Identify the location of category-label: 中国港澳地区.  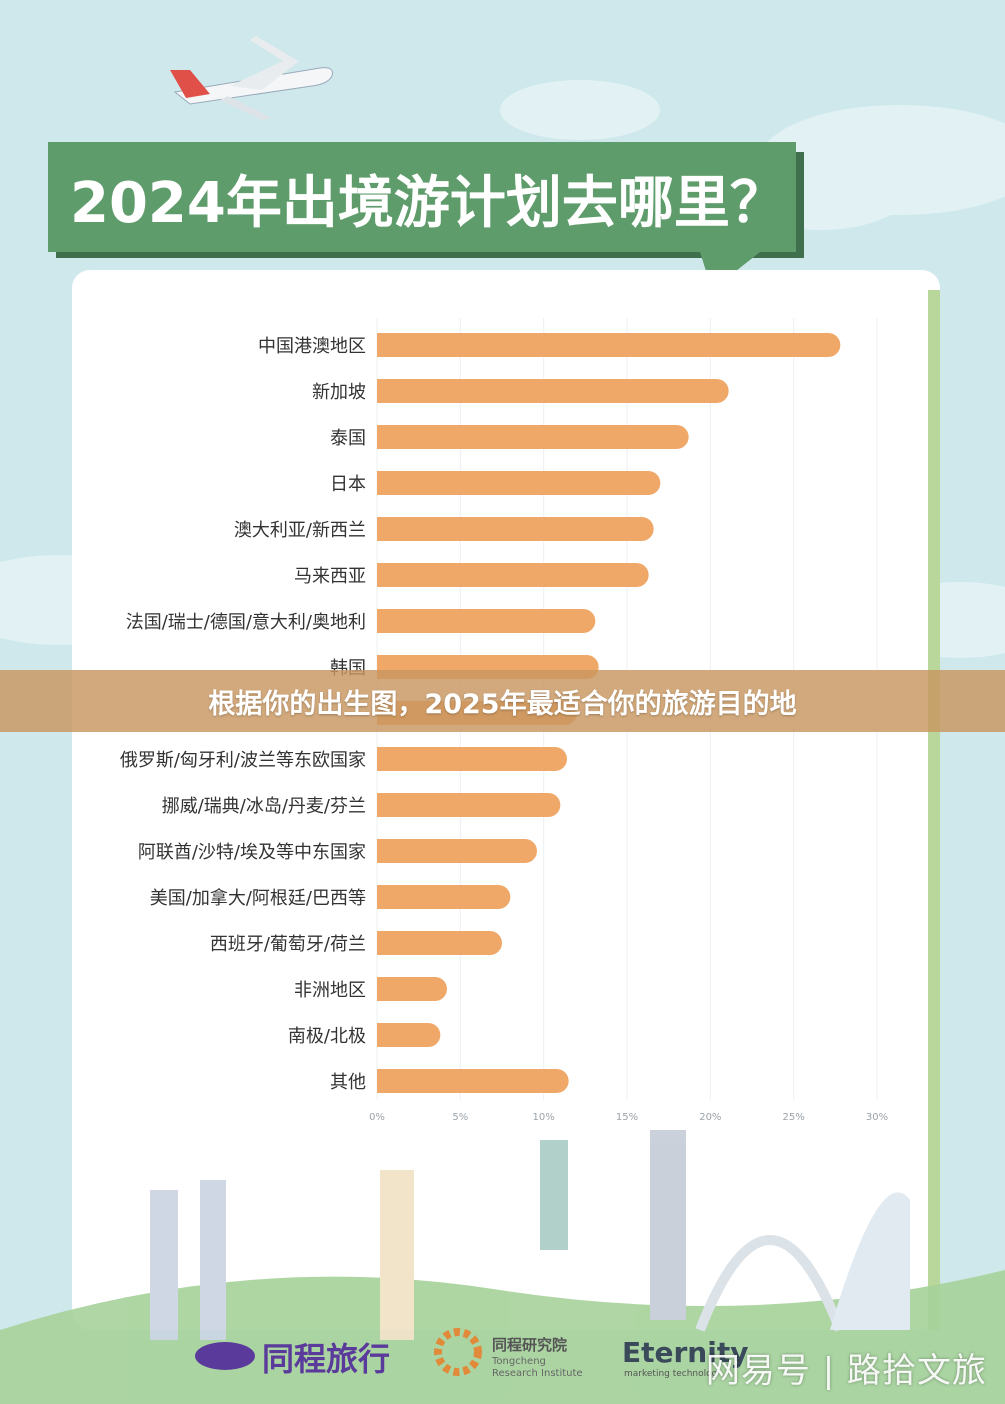
(312, 346).